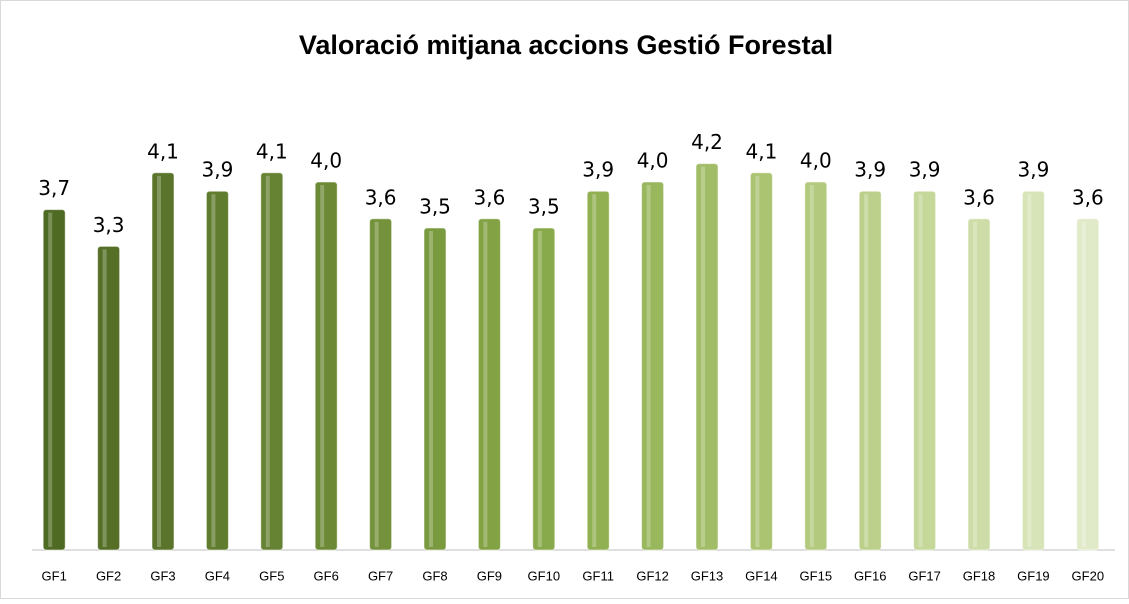 This screenshot has height=604, width=1129. I want to click on x-tick-label: GF8, so click(434, 575).